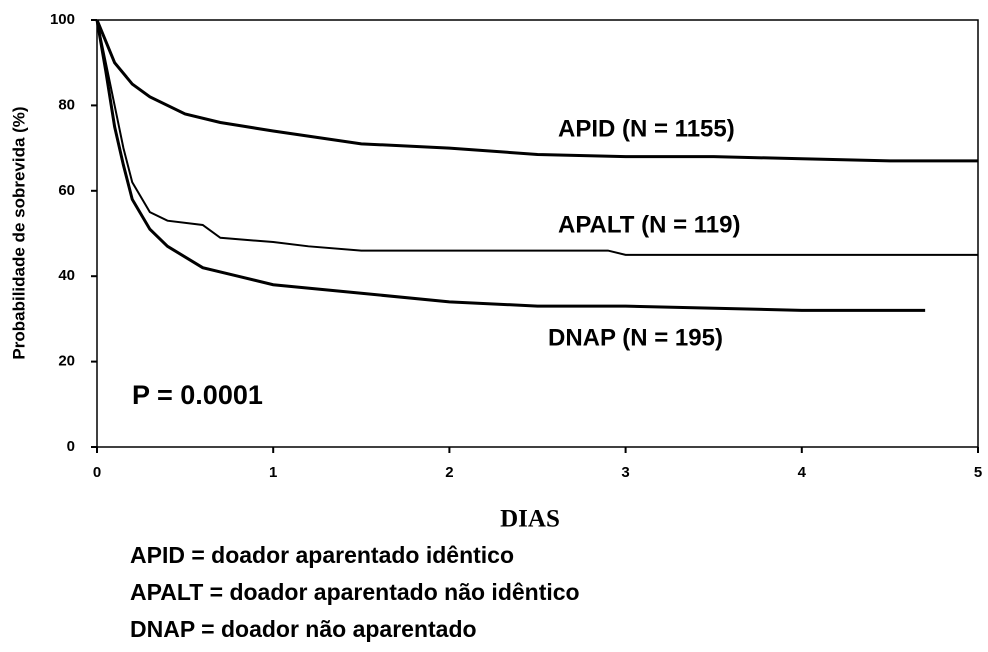 The image size is (988, 652). What do you see at coordinates (303, 629) in the screenshot?
I see `footnote: DNAP = doador não aparentado` at bounding box center [303, 629].